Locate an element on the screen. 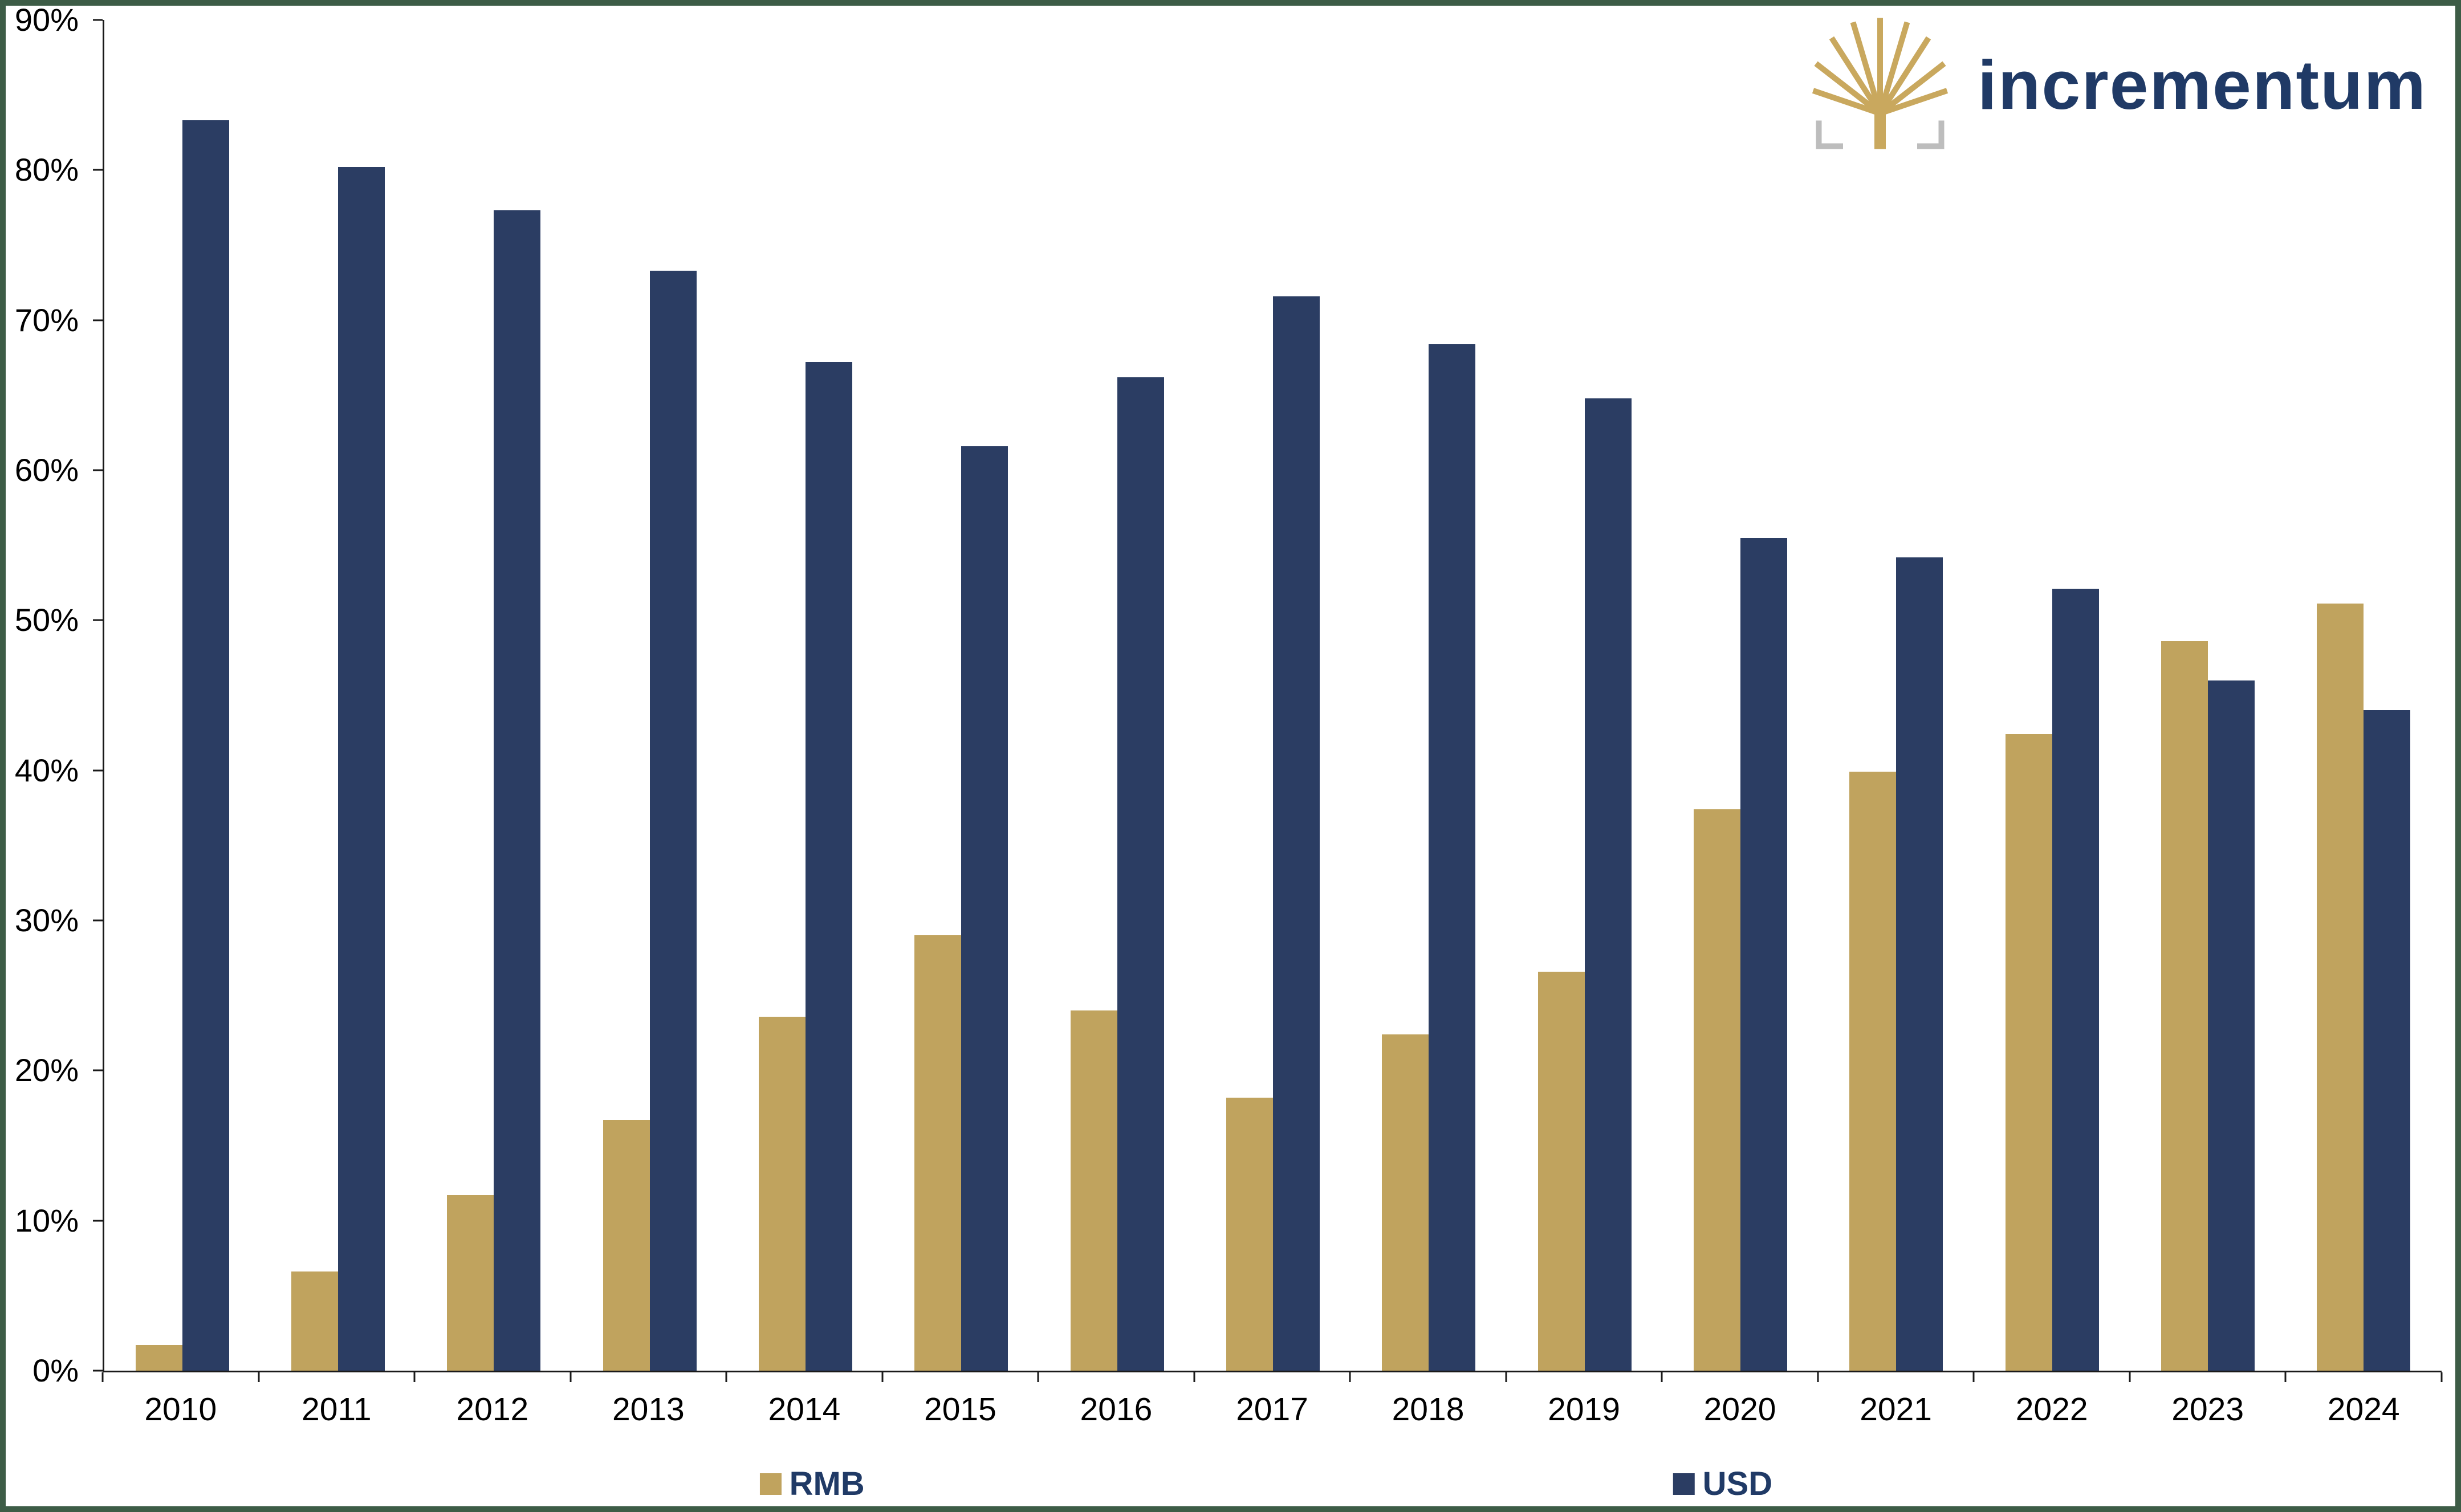  bar-group-2018 is located at coordinates (1429, 695).